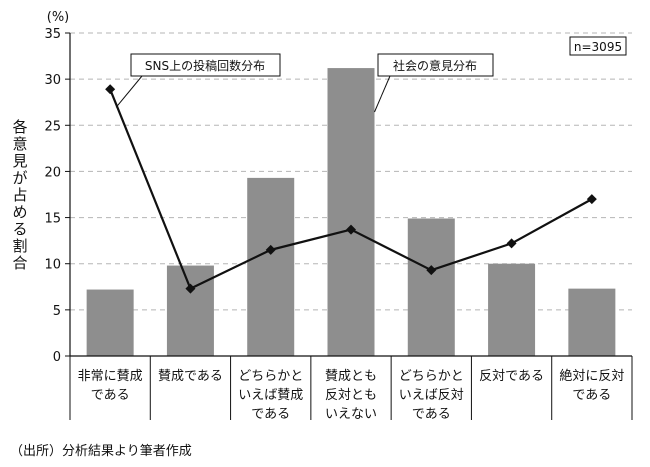  Describe the element at coordinates (19, 195) in the screenshot. I see `y-axis-label: 各意見が占める割合` at that location.